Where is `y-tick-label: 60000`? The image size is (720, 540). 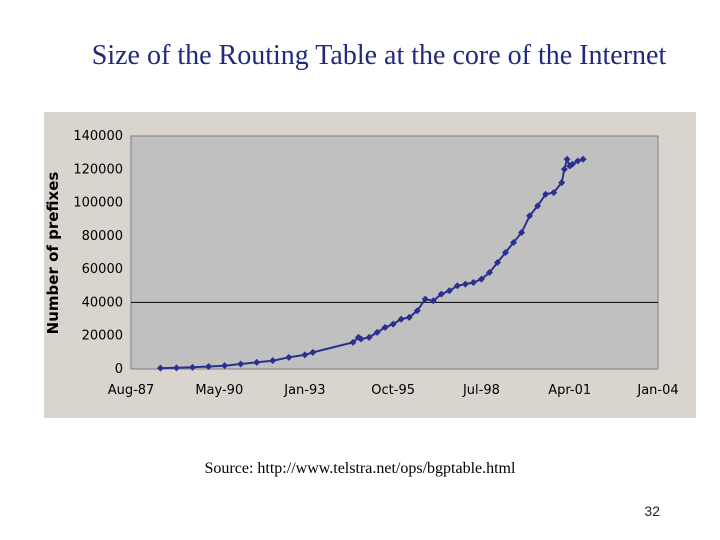
y-tick-label: 60000 is located at coordinates (102, 269).